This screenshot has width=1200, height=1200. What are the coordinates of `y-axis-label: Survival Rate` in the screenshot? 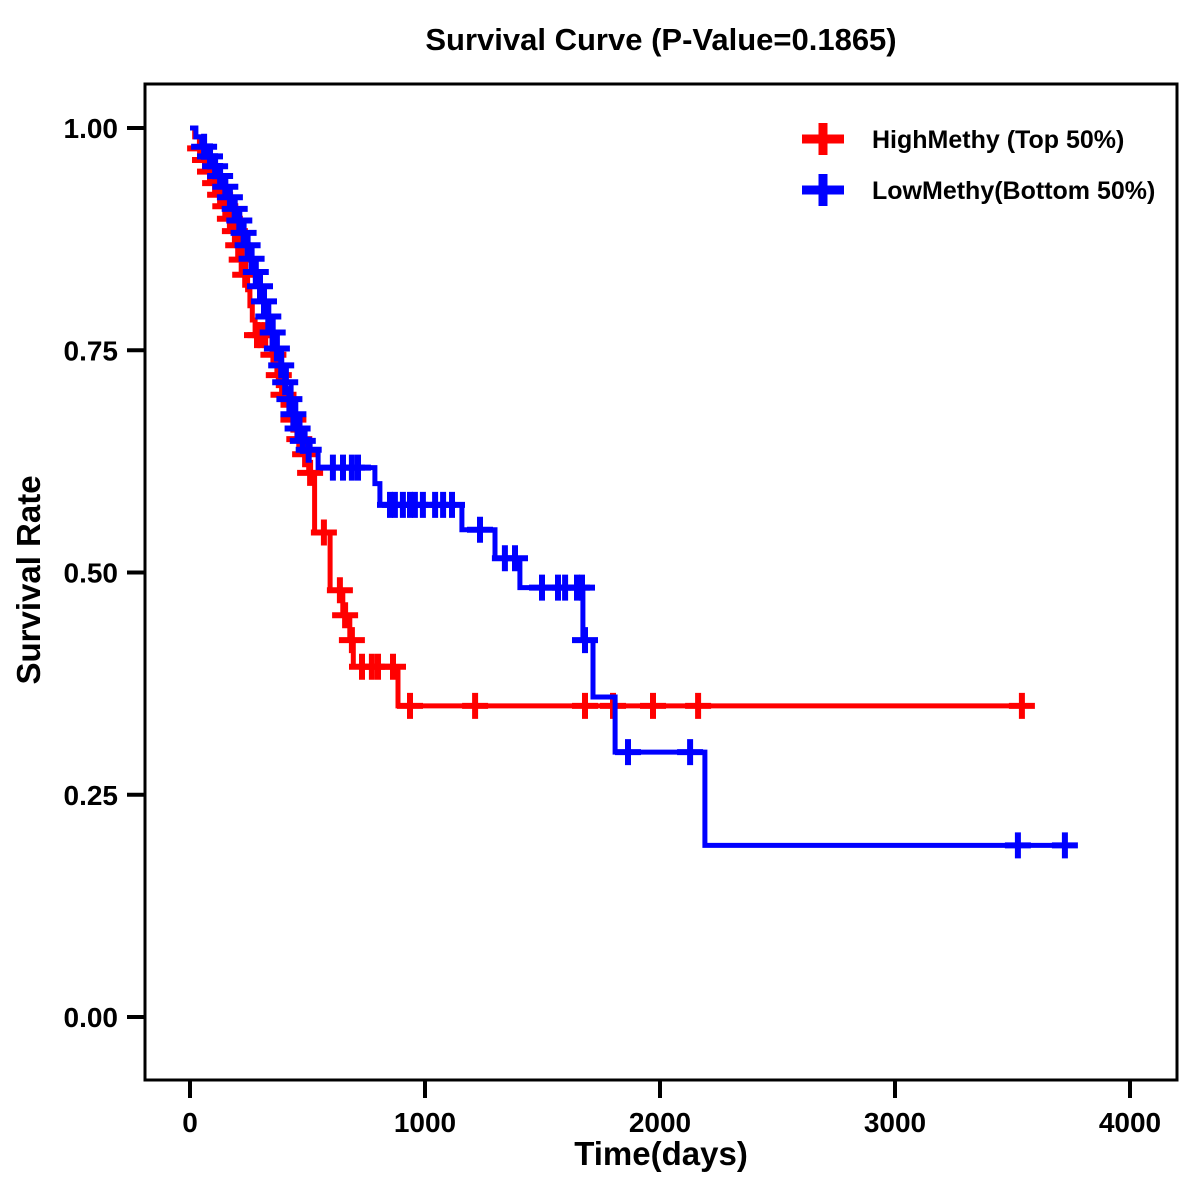 It's located at (28, 579).